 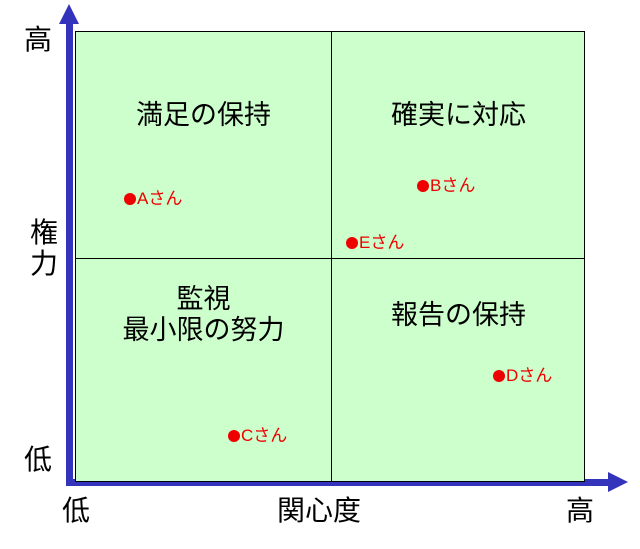 I want to click on quadrant-divider-horizontal, so click(x=330, y=258).